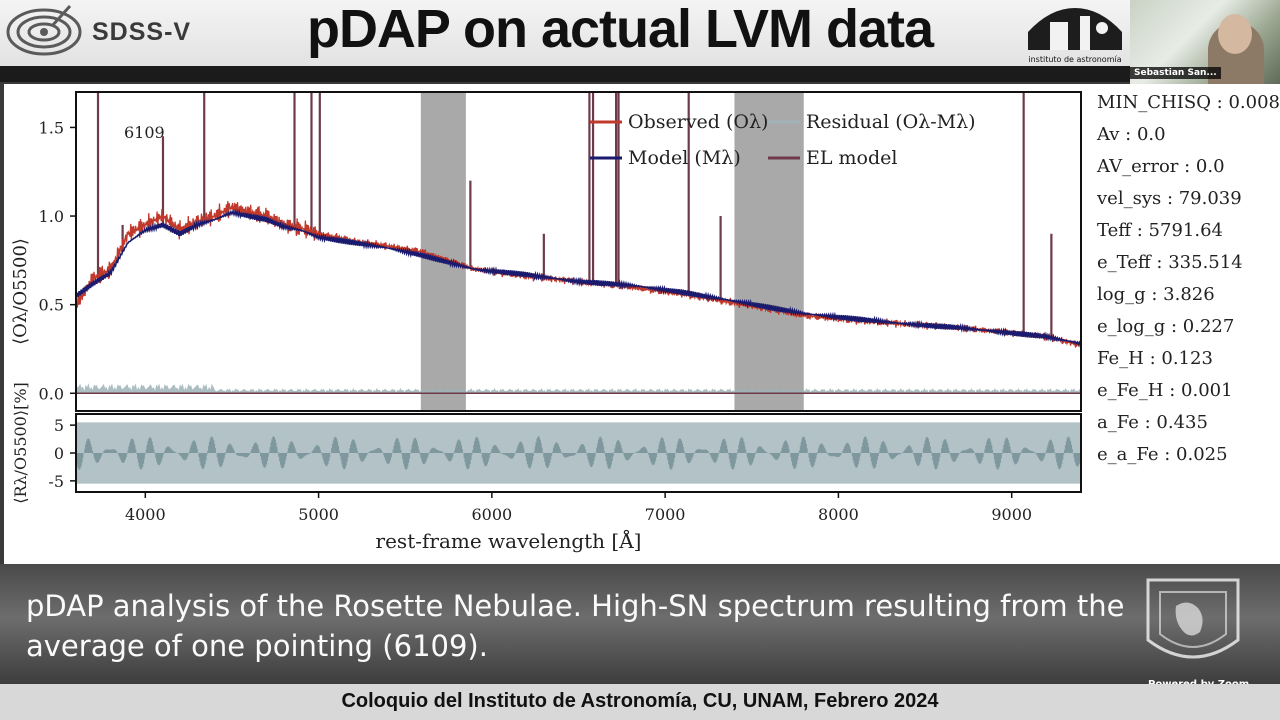 This screenshot has width=1280, height=720. What do you see at coordinates (142, 32) in the screenshot?
I see `sdss-logo-text: SDSS-V` at bounding box center [142, 32].